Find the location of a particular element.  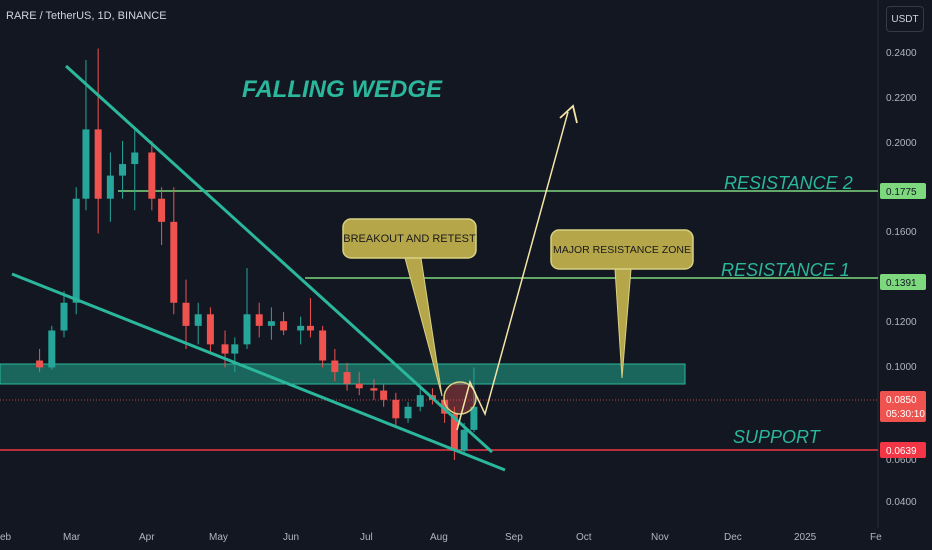

support-price-tag is located at coordinates (903, 450).